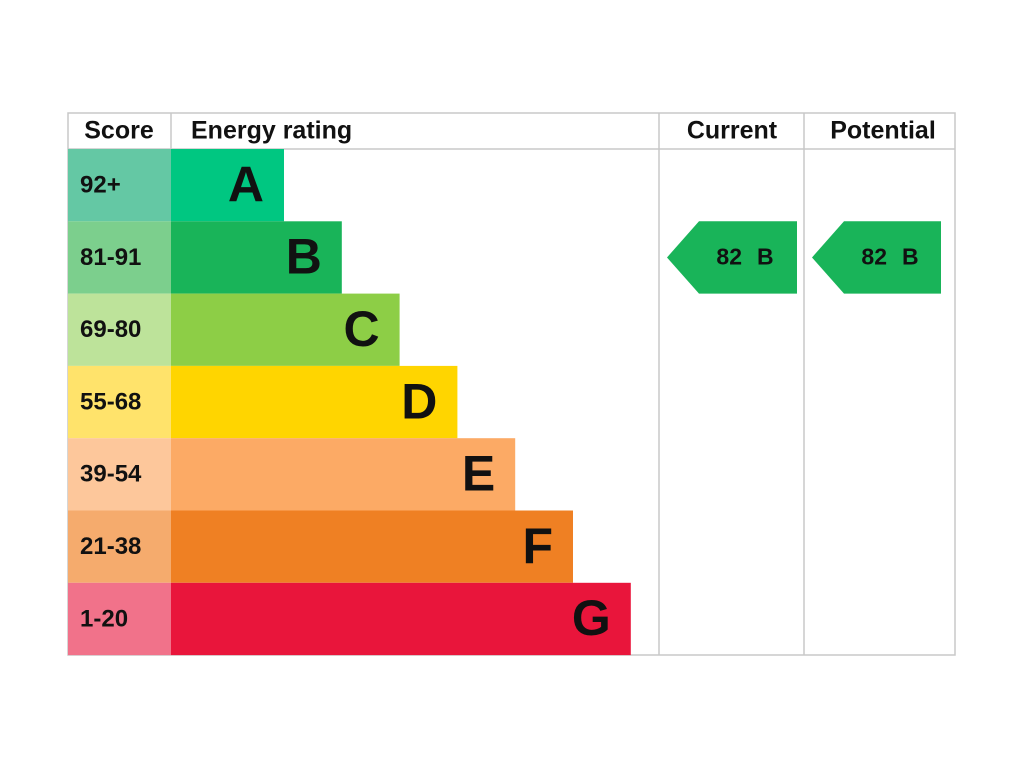 The width and height of the screenshot is (1024, 768). I want to click on score-label: 1-20, so click(104, 618).